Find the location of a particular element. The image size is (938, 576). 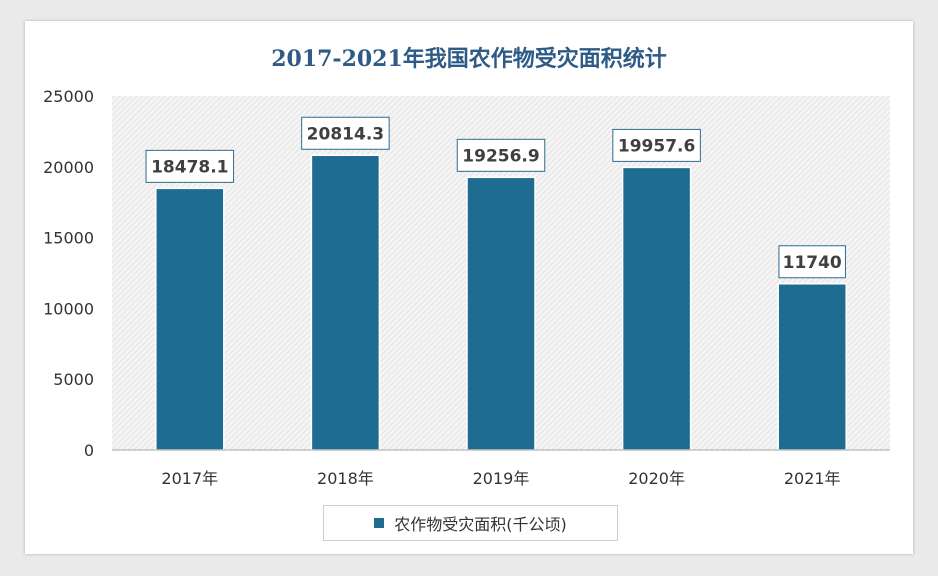

x-tick-label: 2021年 is located at coordinates (812, 478).